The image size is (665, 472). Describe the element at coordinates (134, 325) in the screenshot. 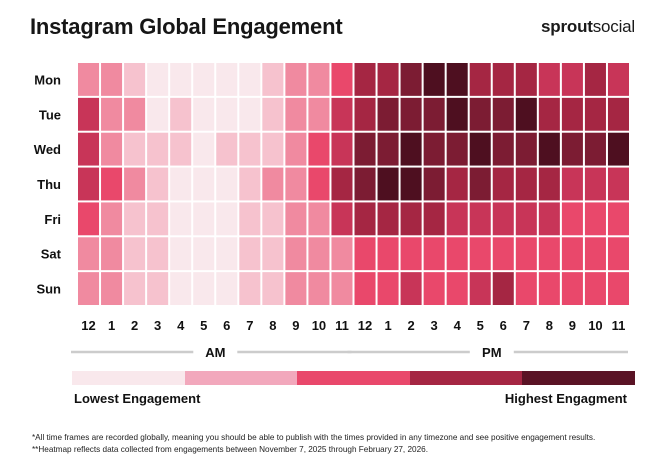

I see `column-label: 2` at that location.